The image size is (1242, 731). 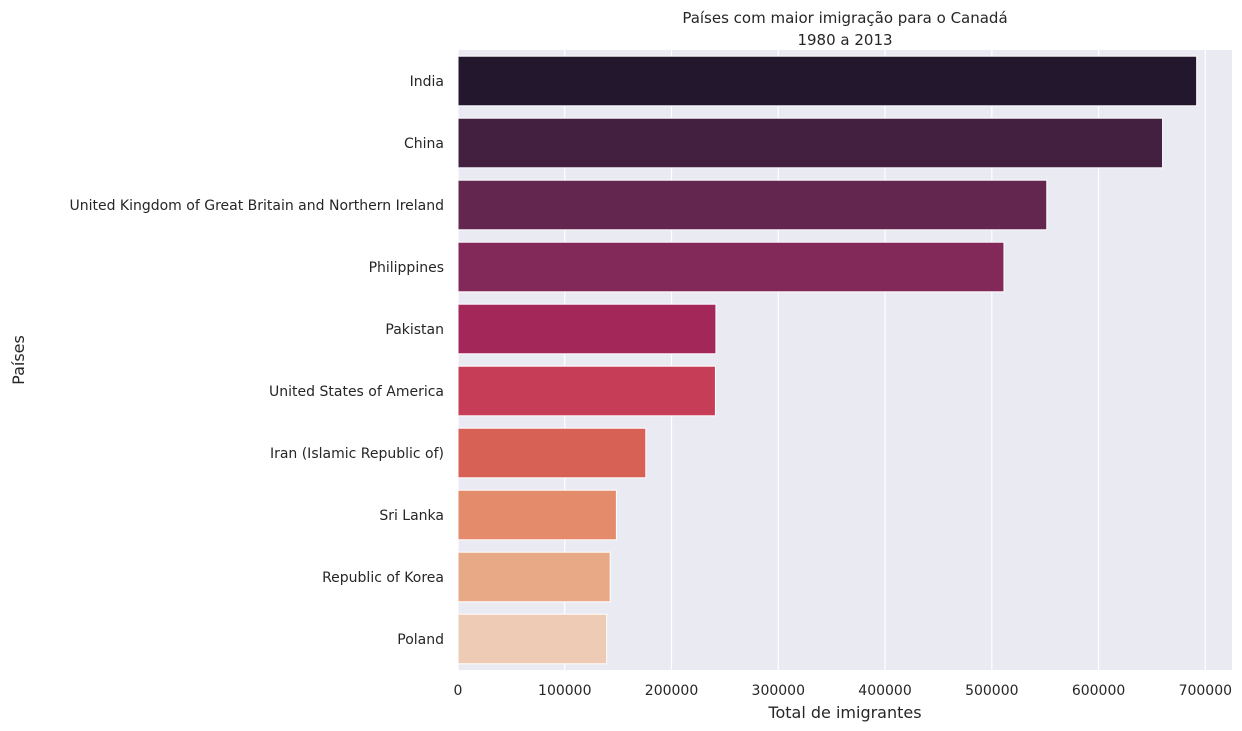 I want to click on x-tick-label: 500000, so click(x=991, y=691).